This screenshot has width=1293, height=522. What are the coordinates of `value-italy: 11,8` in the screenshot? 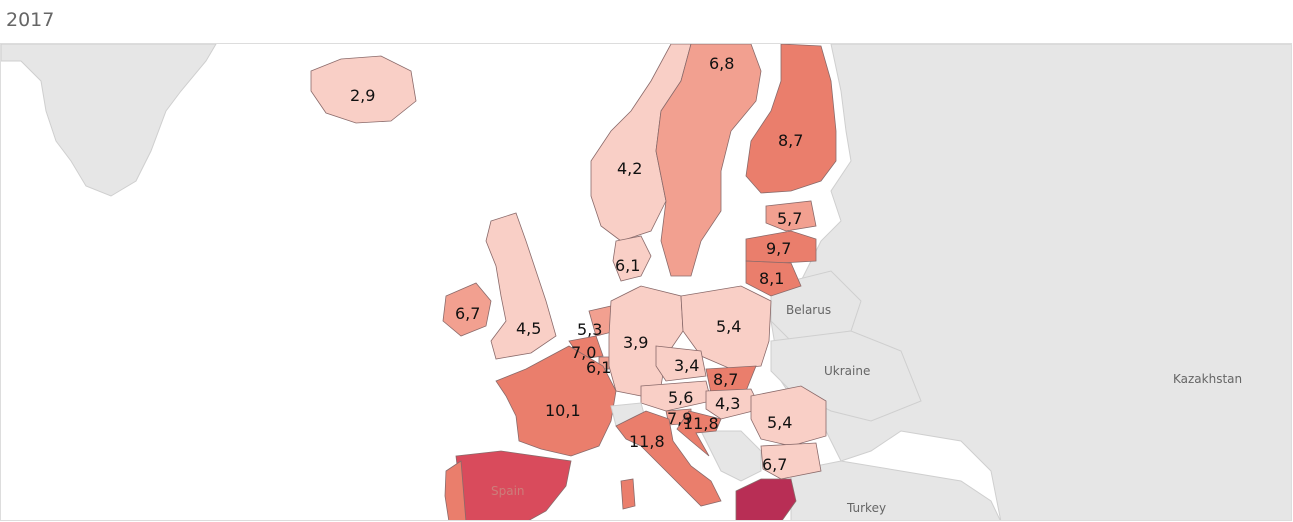 It's located at (647, 441).